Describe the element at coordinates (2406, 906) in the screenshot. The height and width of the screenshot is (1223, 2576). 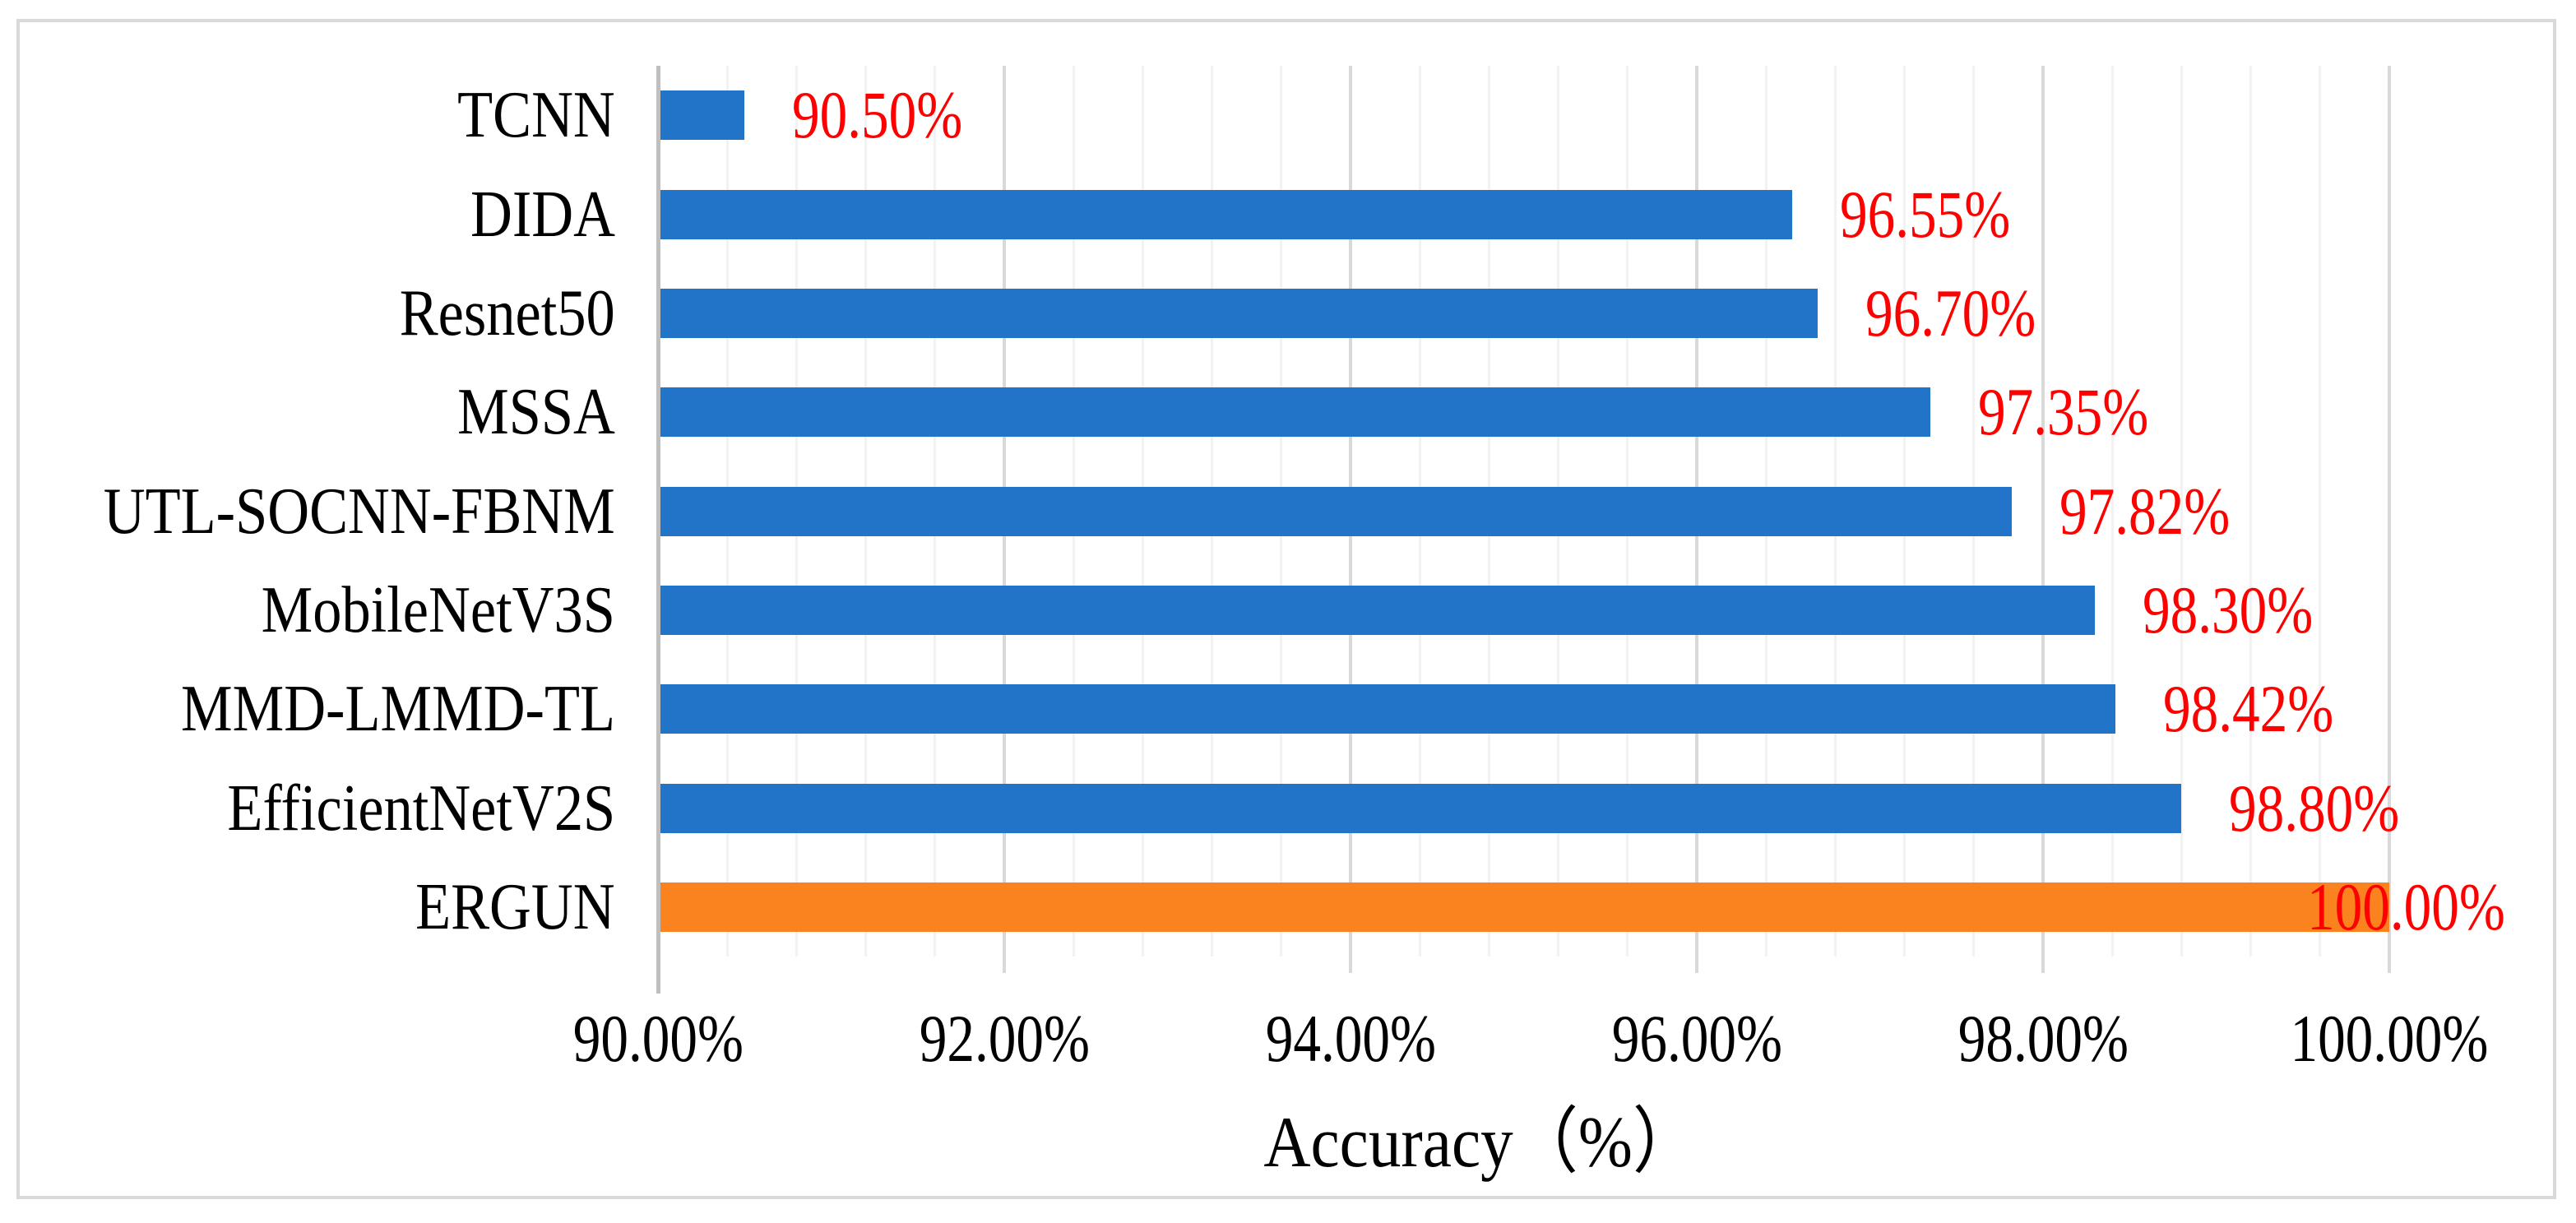
I see `value-label-text: 100.00%` at that location.